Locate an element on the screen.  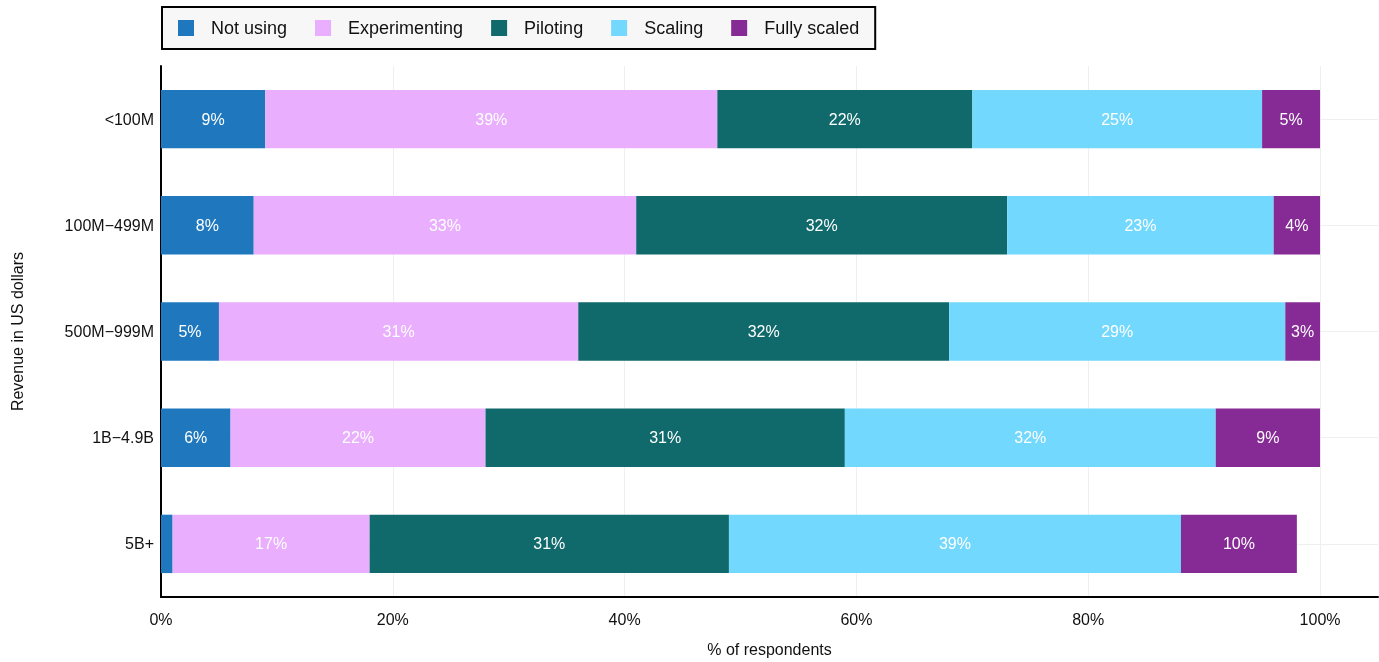
data-label: 33% is located at coordinates (444, 225).